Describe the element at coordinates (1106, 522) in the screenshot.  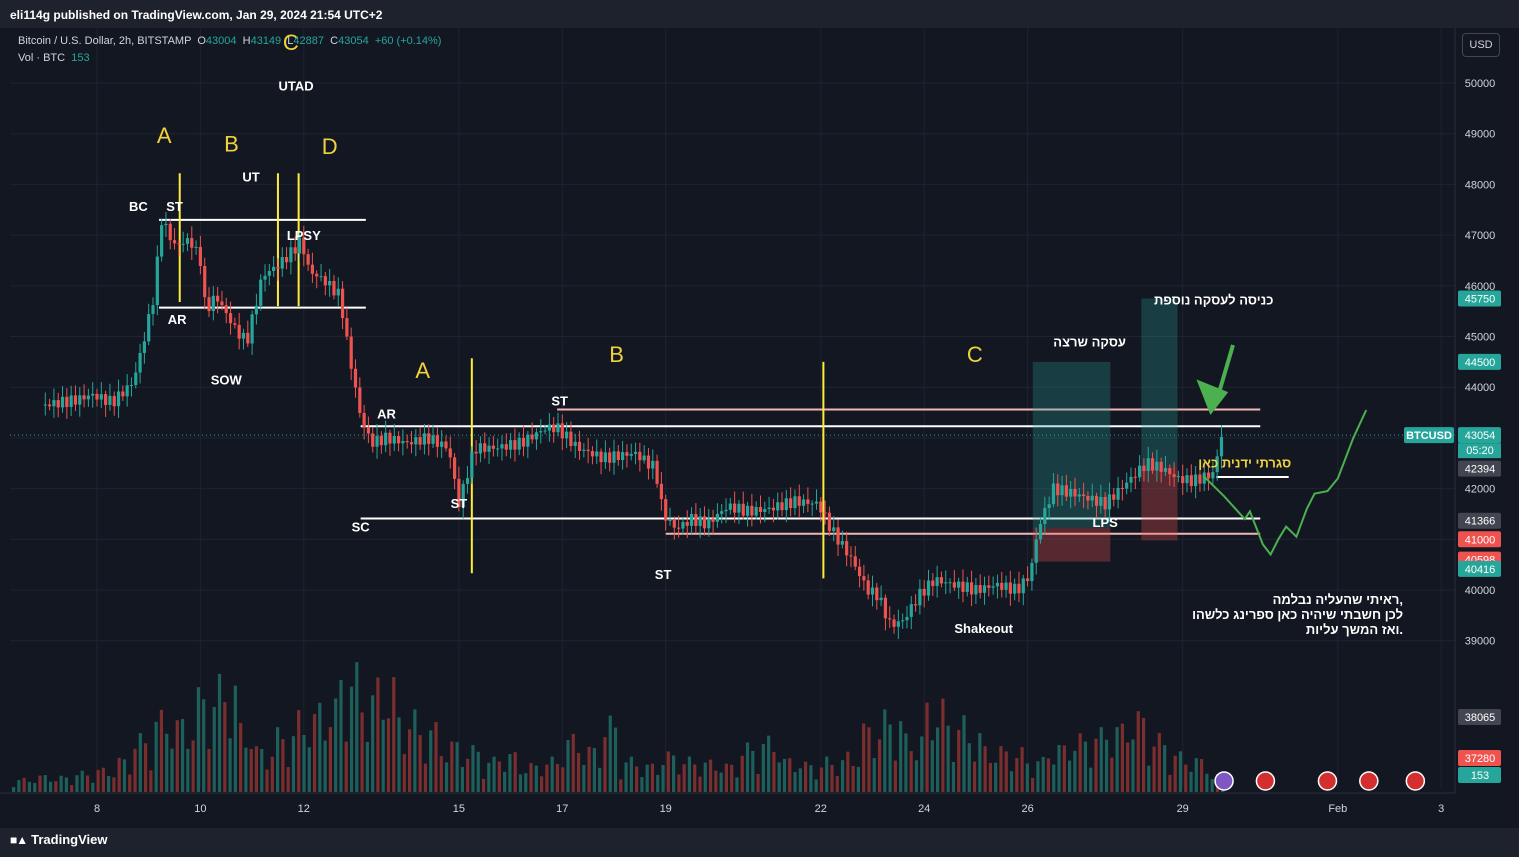
I see `chart-annotation: LPS` at that location.